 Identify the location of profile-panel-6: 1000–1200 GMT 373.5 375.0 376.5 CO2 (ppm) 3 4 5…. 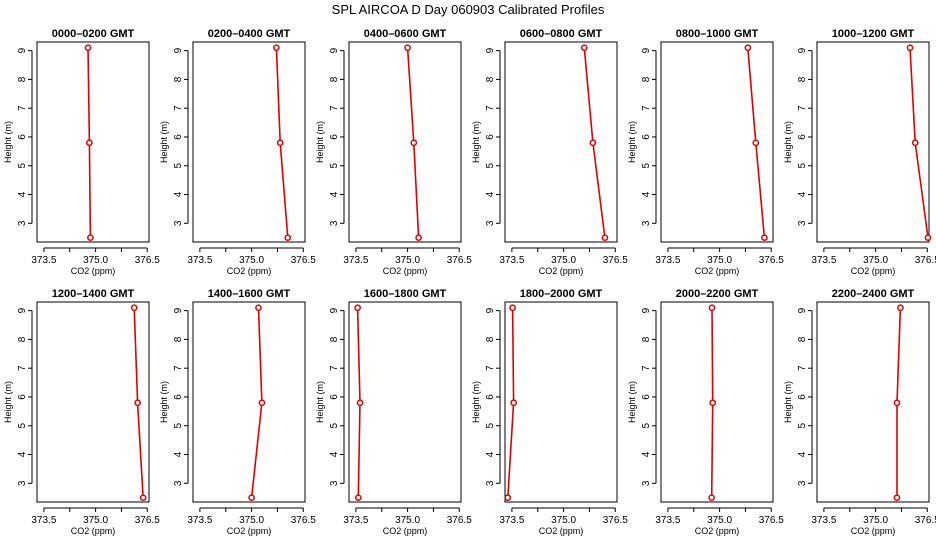
(859, 152).